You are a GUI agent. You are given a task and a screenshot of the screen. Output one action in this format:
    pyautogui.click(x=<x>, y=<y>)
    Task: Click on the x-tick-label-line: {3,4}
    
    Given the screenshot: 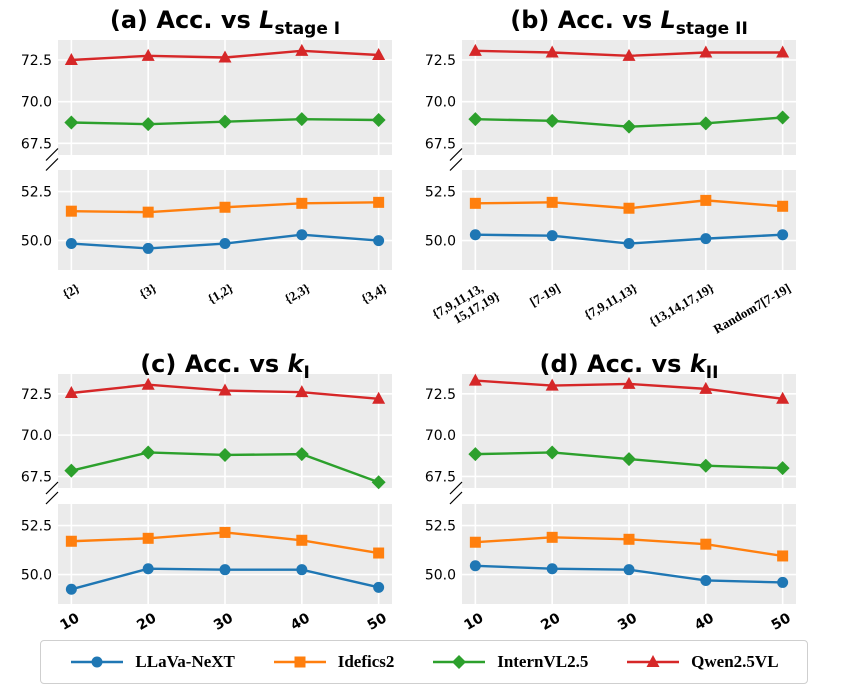 What is the action you would take?
    pyautogui.click(x=374, y=293)
    